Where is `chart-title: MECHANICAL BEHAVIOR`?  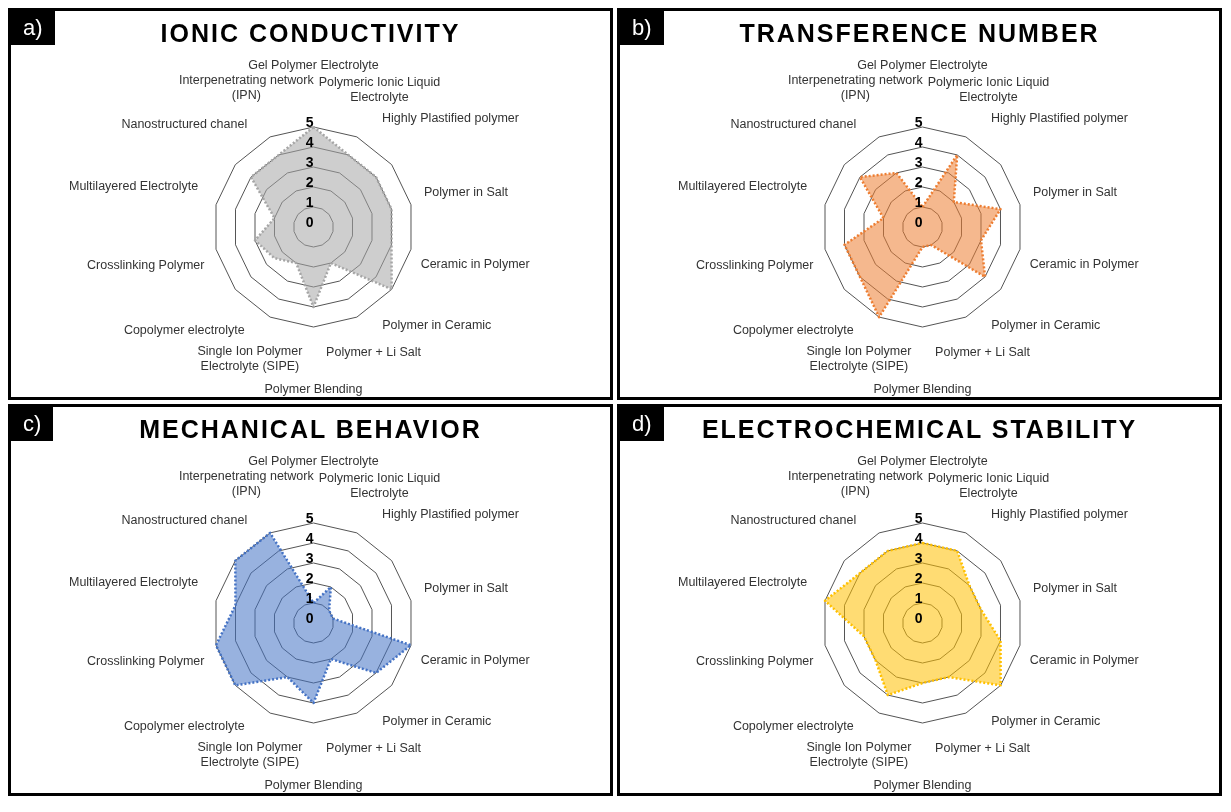
chart-title: MECHANICAL BEHAVIOR is located at coordinates (310, 429).